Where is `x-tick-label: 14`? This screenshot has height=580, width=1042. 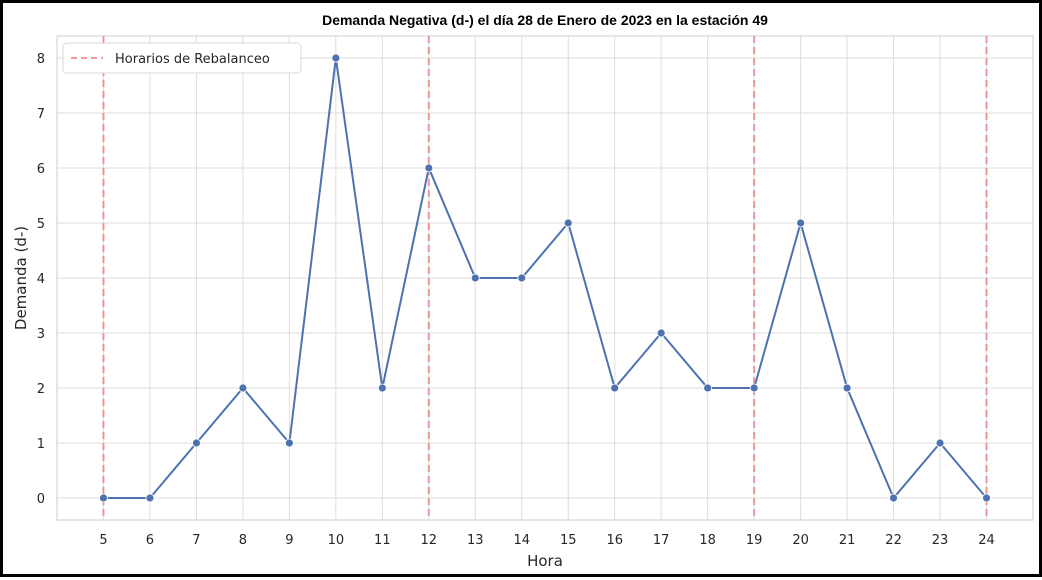 x-tick-label: 14 is located at coordinates (521, 540).